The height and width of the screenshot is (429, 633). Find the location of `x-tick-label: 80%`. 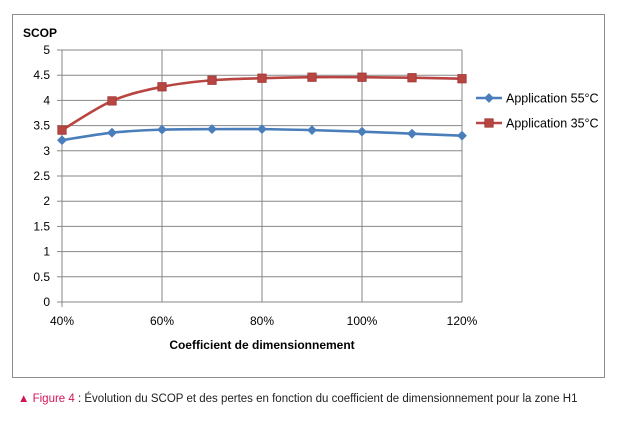

x-tick-label: 80% is located at coordinates (262, 321).